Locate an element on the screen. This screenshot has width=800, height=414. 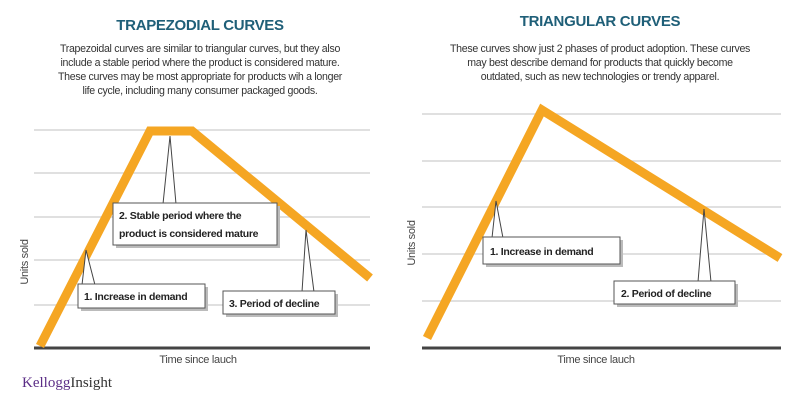
callout-text: 2. Stable period where the is located at coordinates (180, 216).